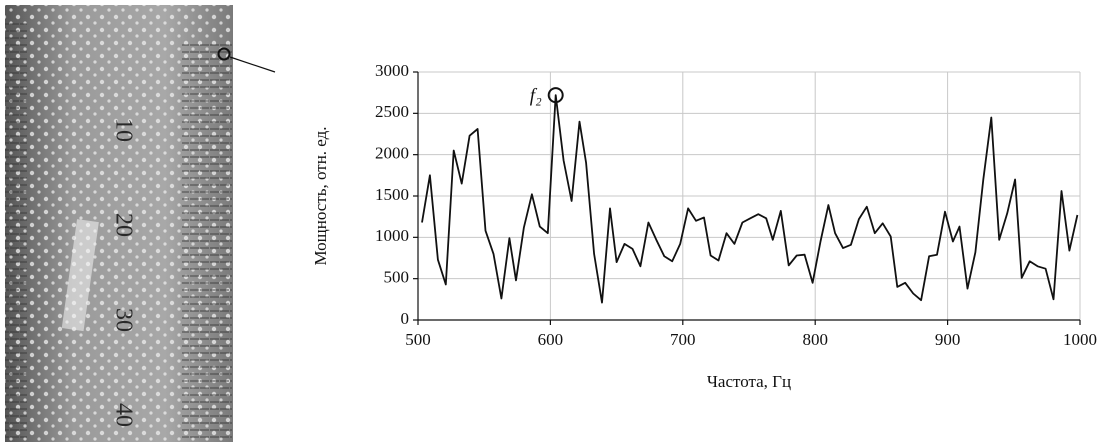  What do you see at coordinates (815, 339) in the screenshot?
I see `x-tick-label: 800` at bounding box center [815, 339].